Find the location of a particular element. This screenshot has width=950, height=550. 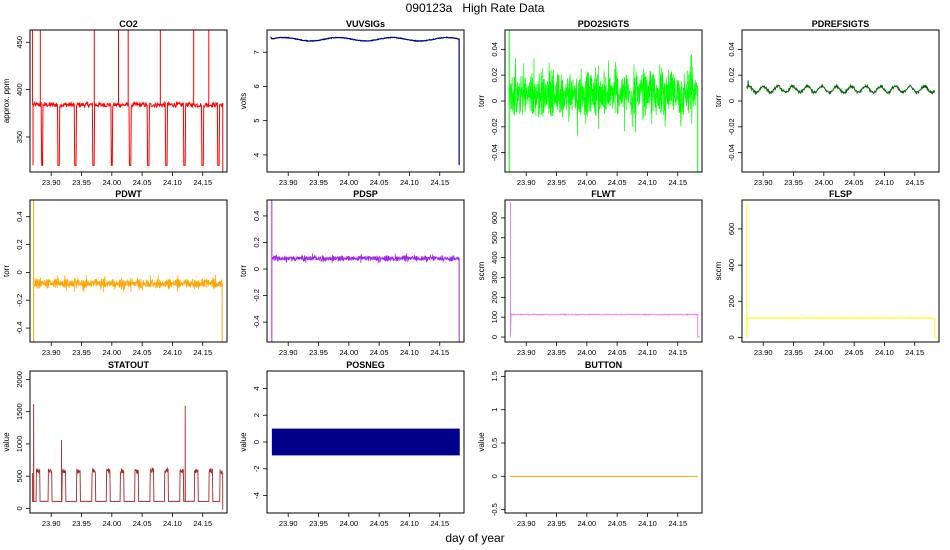

panel-title: PDREFSIGTS is located at coordinates (841, 24).